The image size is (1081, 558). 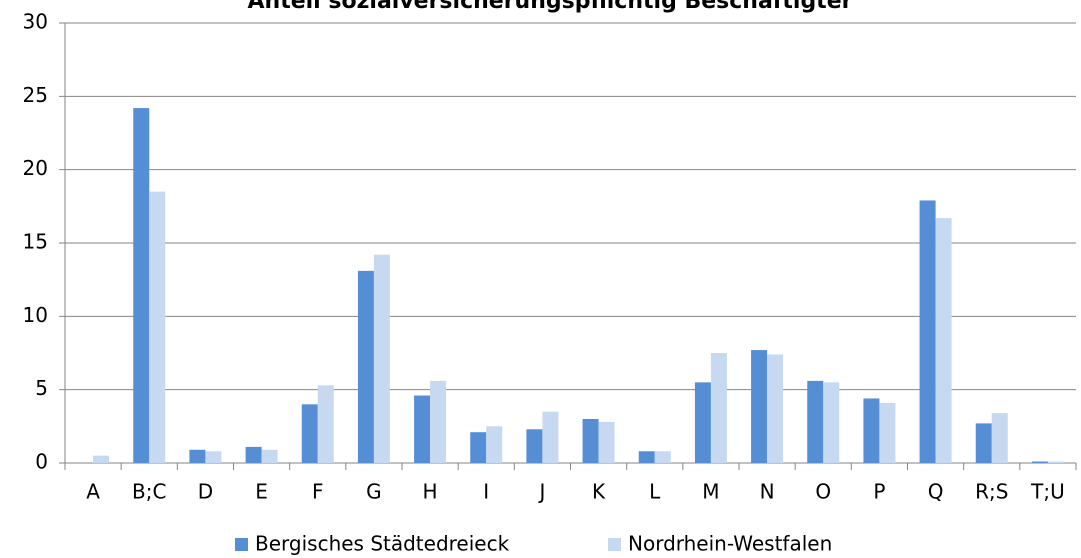 I want to click on x-tick-label: N, so click(x=767, y=492).